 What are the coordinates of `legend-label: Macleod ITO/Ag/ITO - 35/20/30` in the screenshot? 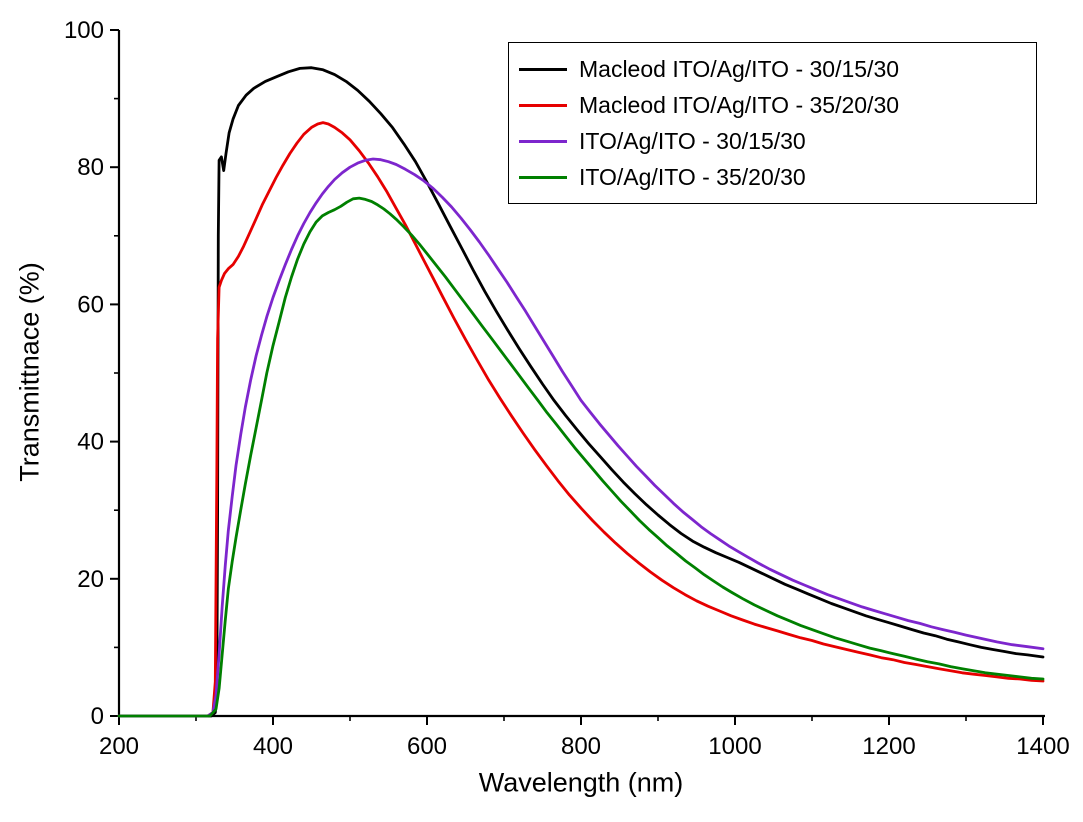 It's located at (739, 104).